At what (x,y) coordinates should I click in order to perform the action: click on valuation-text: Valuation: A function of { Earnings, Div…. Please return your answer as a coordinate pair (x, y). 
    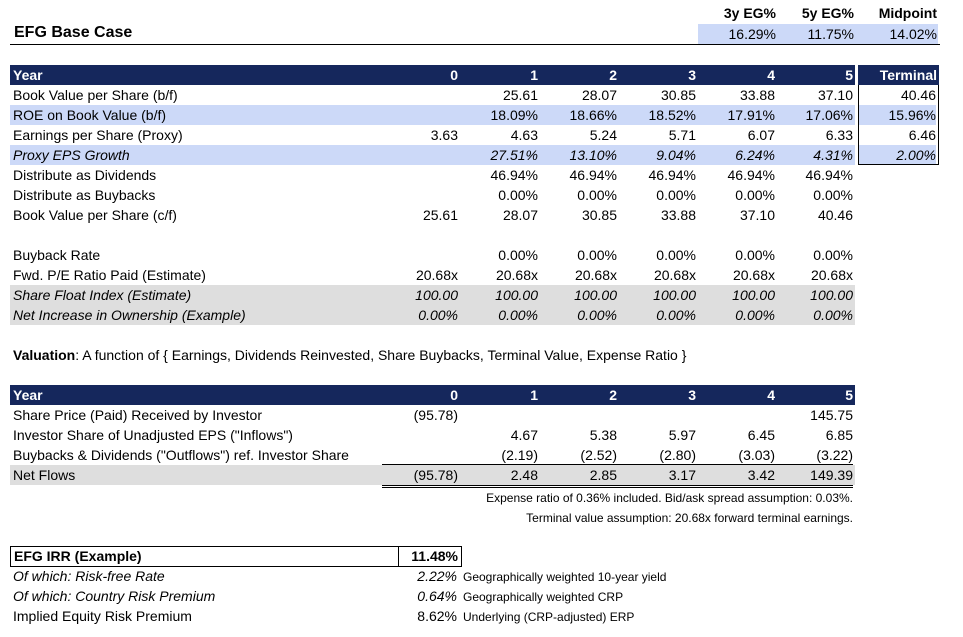
    Looking at the image, I should click on (349, 355).